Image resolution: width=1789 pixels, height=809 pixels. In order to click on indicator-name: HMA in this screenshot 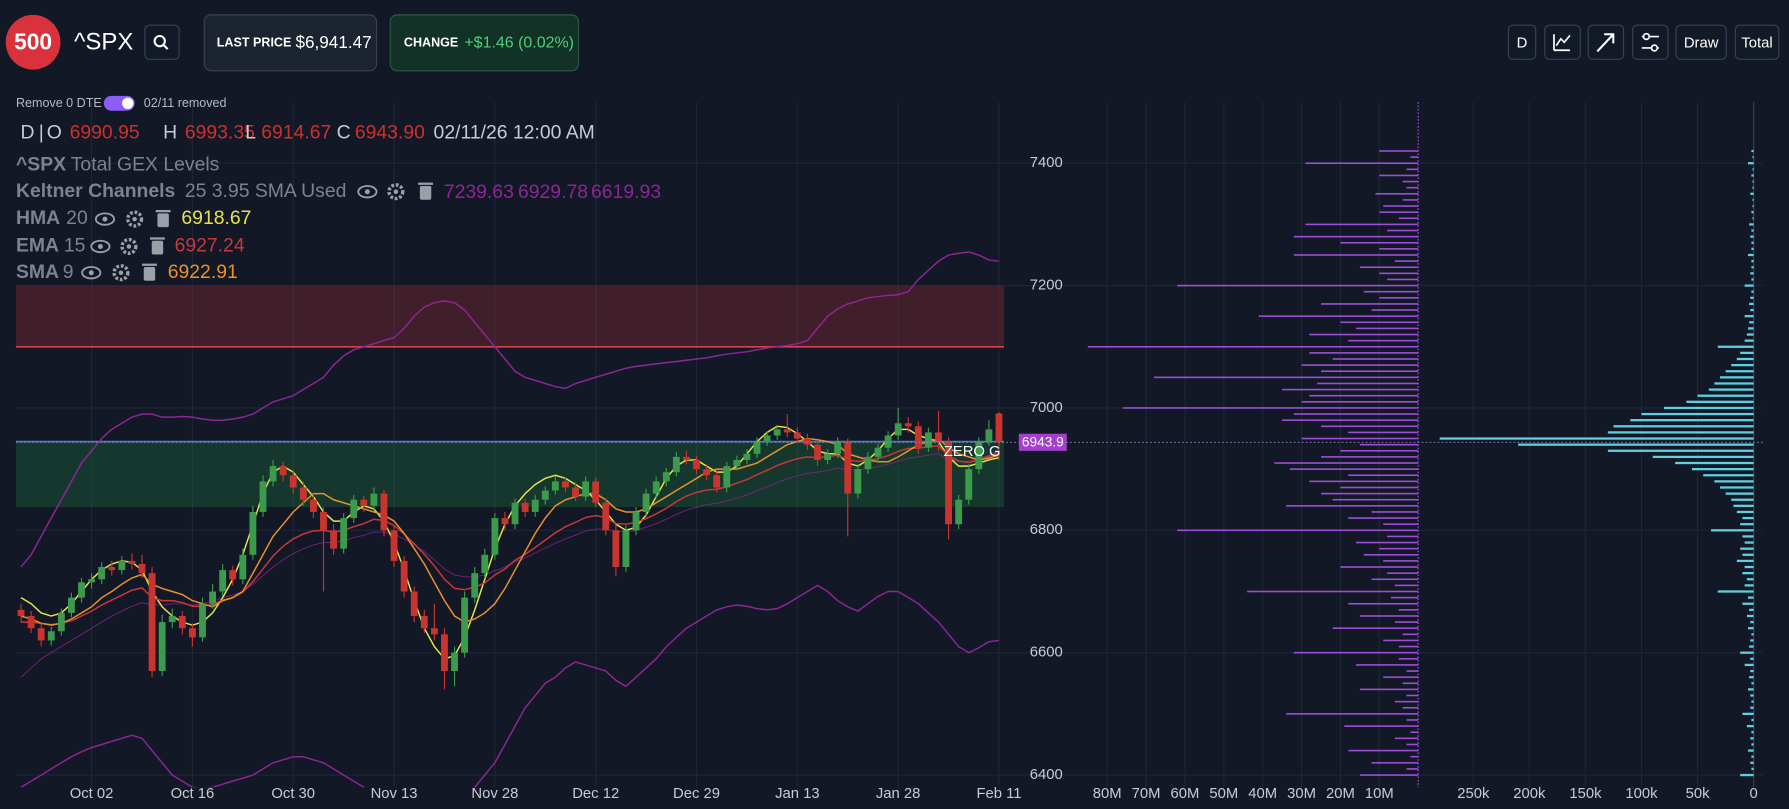, I will do `click(38, 218)`.